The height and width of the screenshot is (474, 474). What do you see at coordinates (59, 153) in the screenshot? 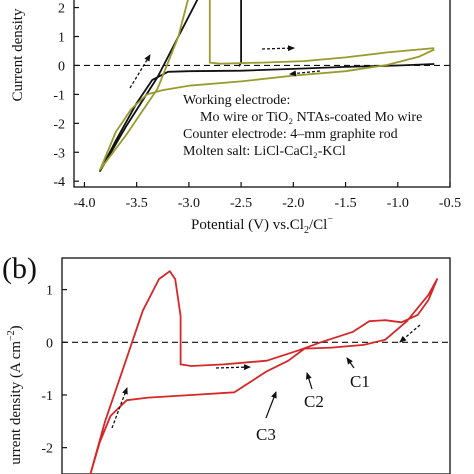
I see `y-tick-label: -3` at bounding box center [59, 153].